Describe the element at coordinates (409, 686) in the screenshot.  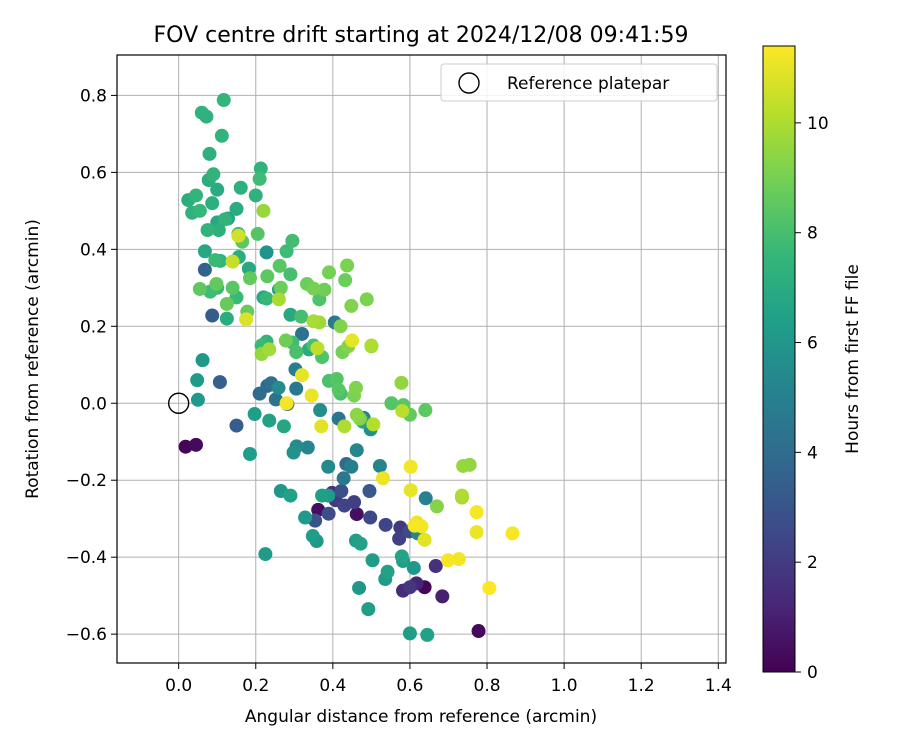
I see `x-tick-label: 0.6` at that location.